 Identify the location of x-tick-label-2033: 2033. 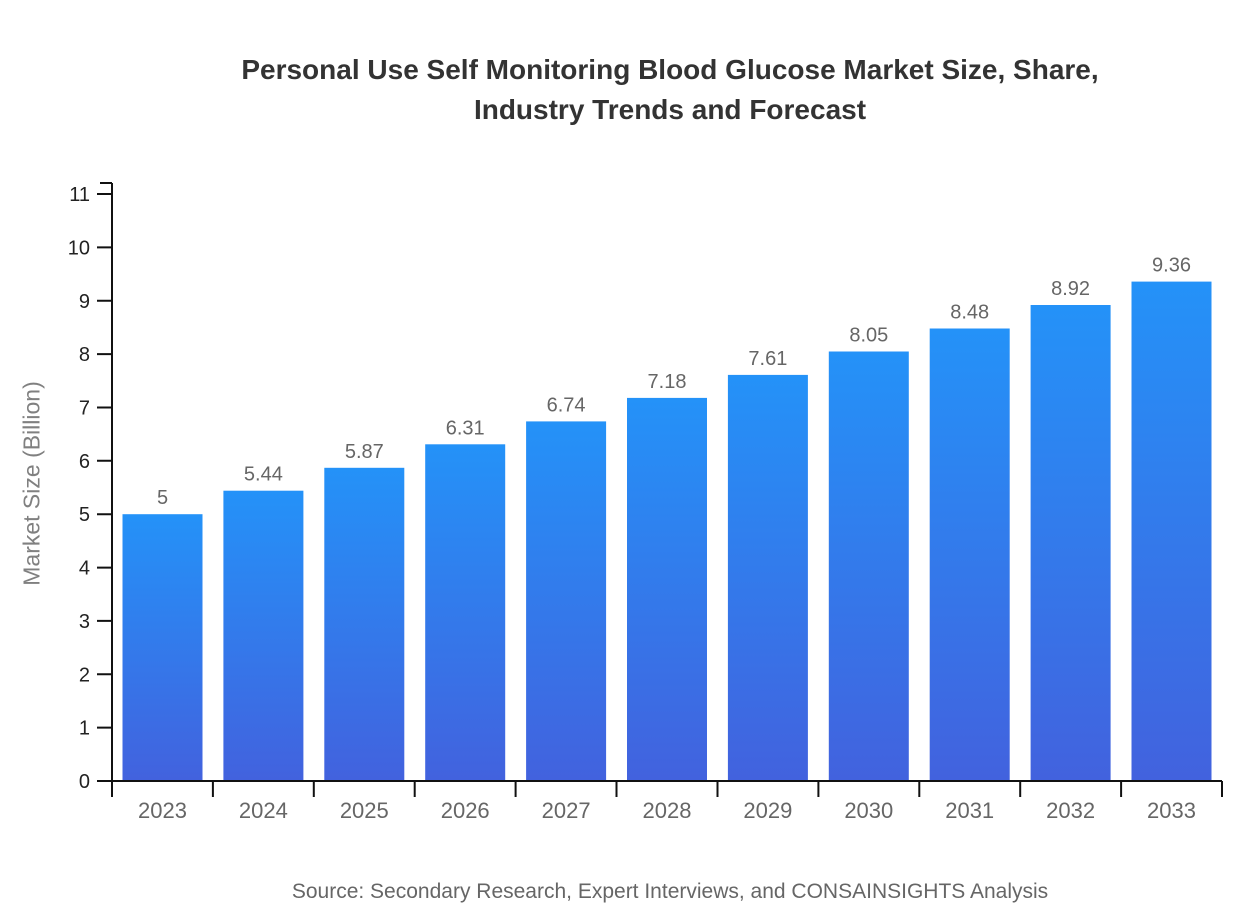
(1171, 810).